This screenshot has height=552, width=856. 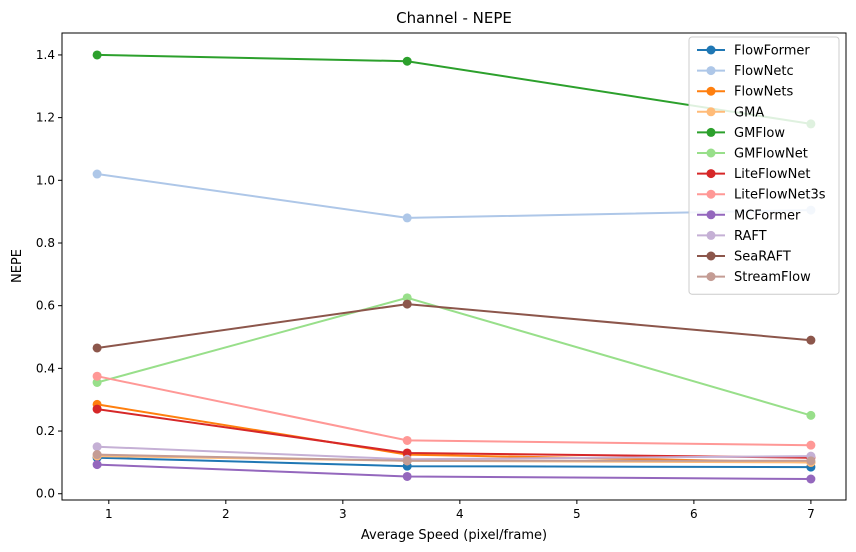 What do you see at coordinates (454, 18) in the screenshot?
I see `chart-title: Channel - NEPE` at bounding box center [454, 18].